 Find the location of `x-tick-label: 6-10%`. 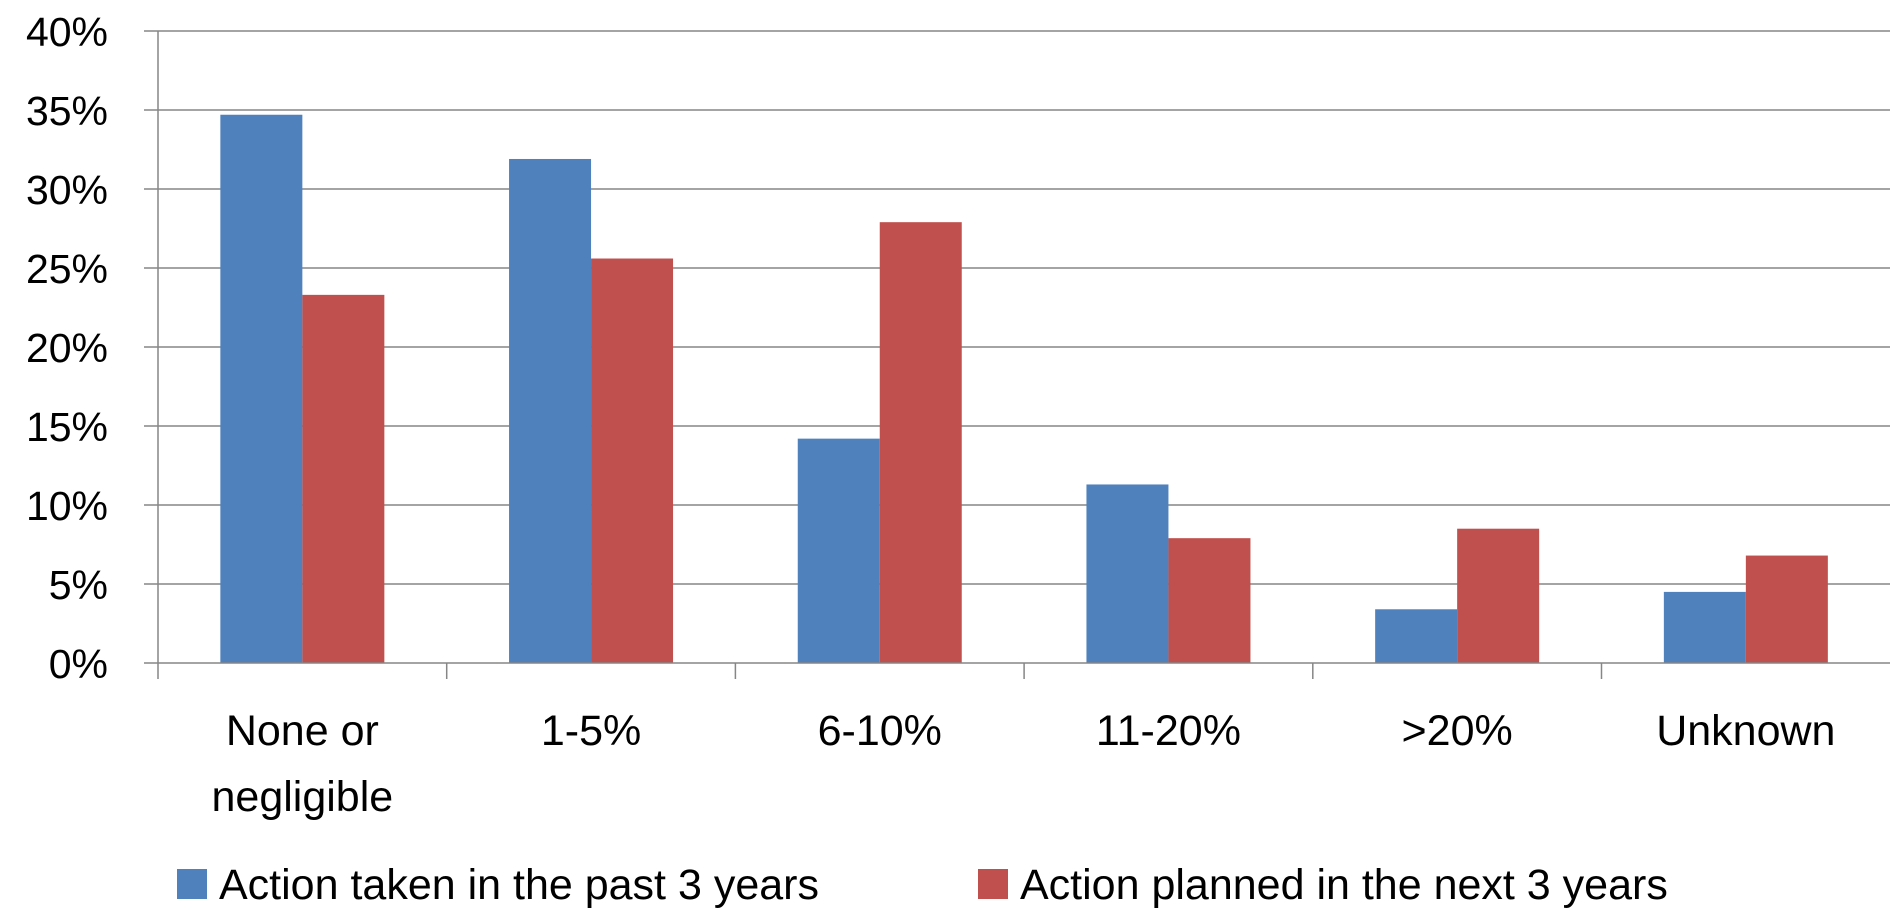

x-tick-label: 6-10% is located at coordinates (880, 731).